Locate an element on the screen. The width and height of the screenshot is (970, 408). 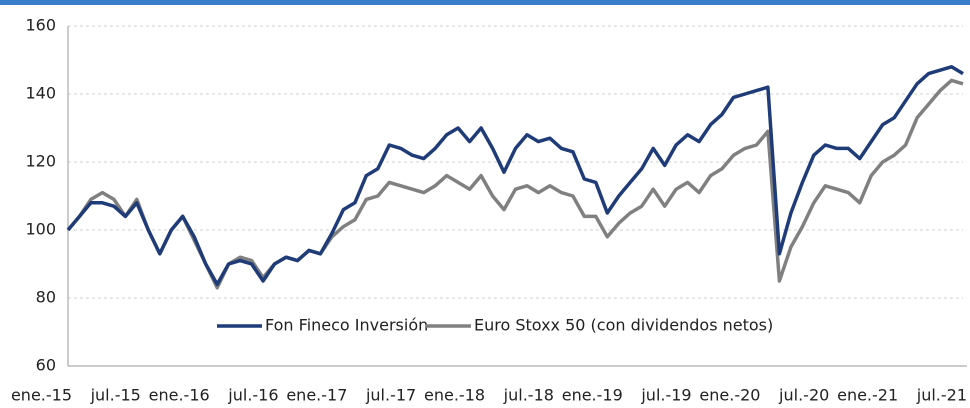
x-tick-label: ene.-20 is located at coordinates (729, 395).